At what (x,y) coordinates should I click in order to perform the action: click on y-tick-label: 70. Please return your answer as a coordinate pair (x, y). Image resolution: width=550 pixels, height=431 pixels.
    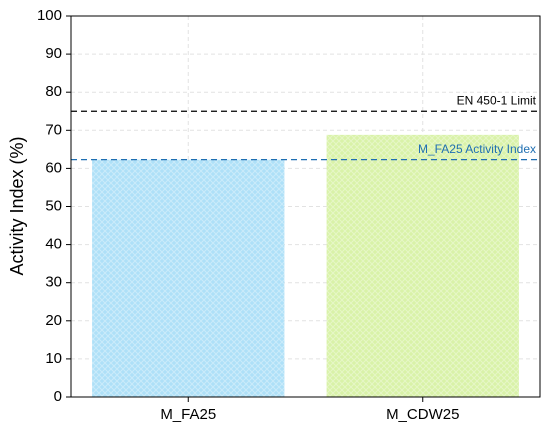
    Looking at the image, I should click on (53, 129).